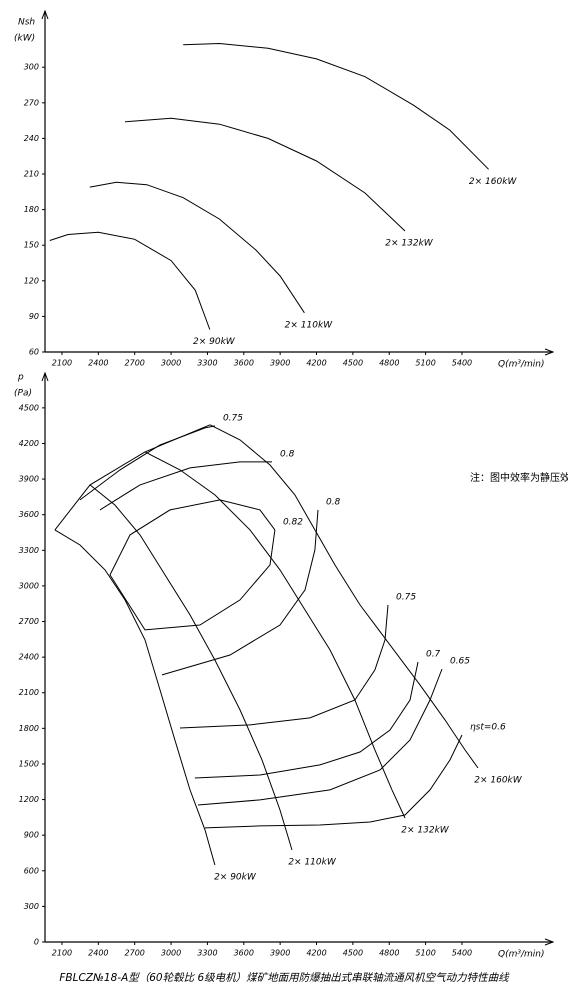  I want to click on y-tick-label: 150, so click(31, 245).